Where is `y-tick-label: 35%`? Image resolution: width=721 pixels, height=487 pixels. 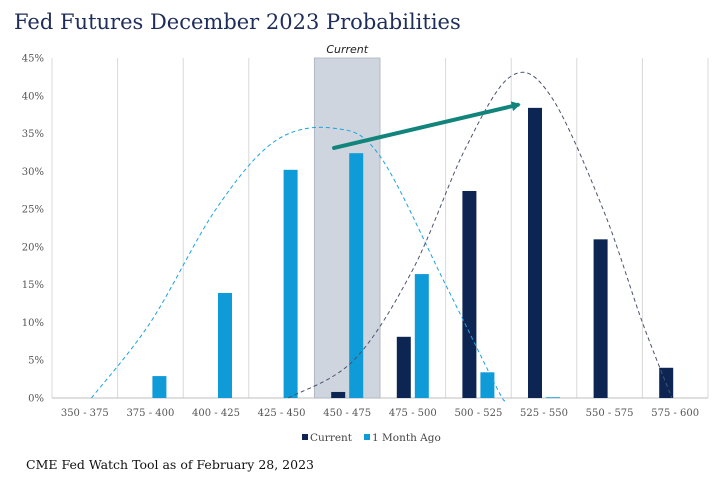 y-tick-label: 35% is located at coordinates (33, 134).